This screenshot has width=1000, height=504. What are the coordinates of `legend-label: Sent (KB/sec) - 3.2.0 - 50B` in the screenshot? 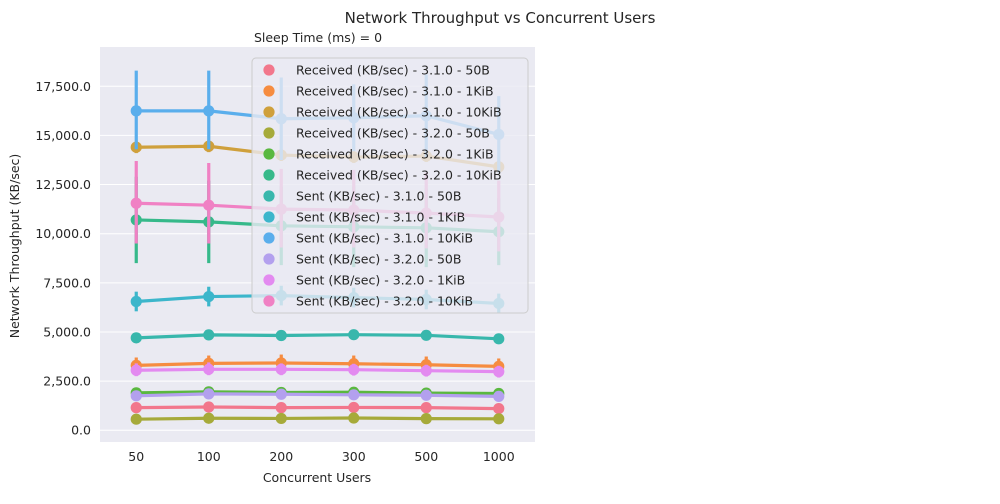 It's located at (378, 259).